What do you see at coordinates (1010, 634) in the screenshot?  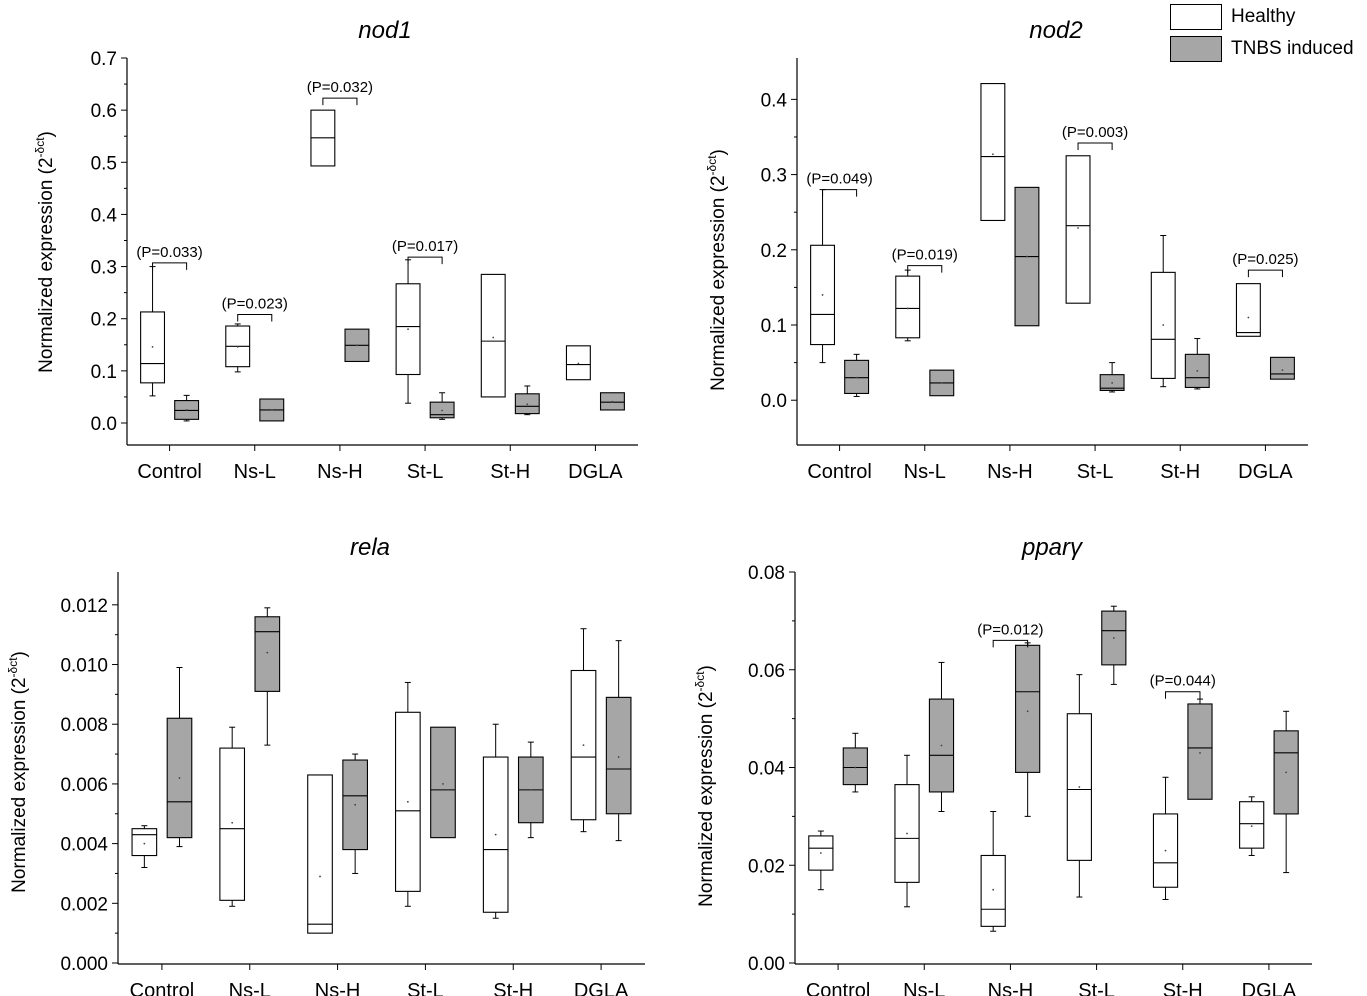 I see `significance-ns-h: (P=0.012)` at bounding box center [1010, 634].